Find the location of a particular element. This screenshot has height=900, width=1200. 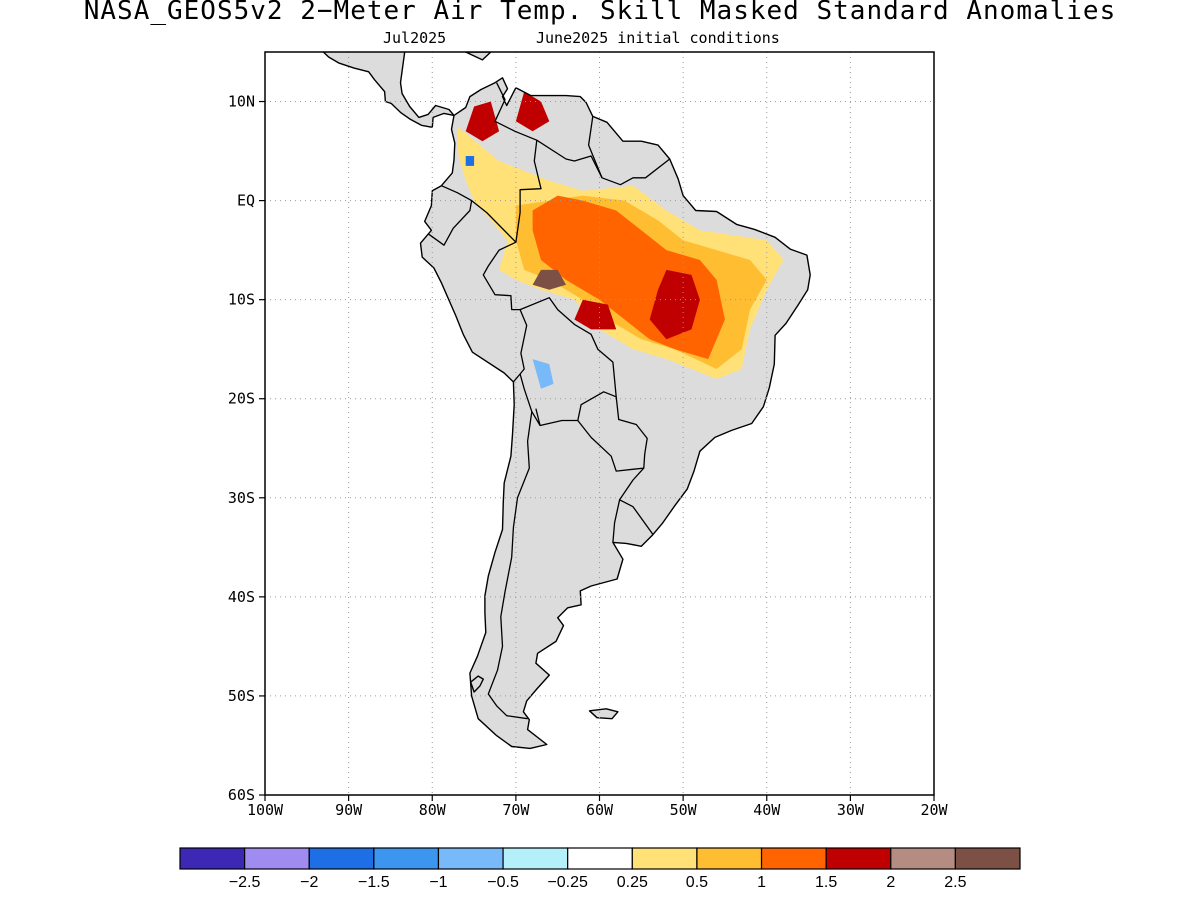

lat-tick-label: 40S is located at coordinates (241, 597).